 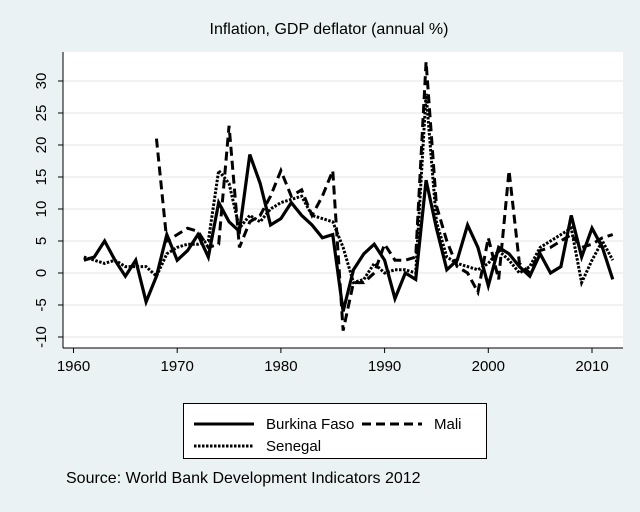 What do you see at coordinates (177, 366) in the screenshot?
I see `x-tick-label: 1970` at bounding box center [177, 366].